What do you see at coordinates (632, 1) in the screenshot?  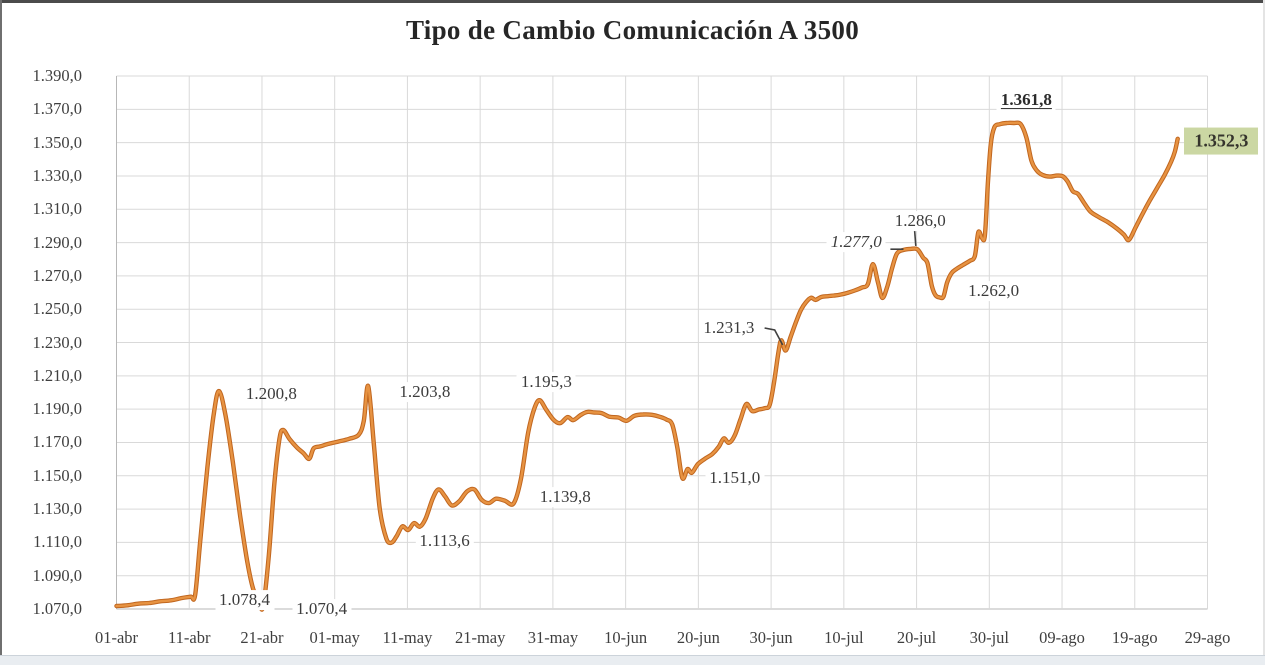 I see `frame-top-border` at bounding box center [632, 1].